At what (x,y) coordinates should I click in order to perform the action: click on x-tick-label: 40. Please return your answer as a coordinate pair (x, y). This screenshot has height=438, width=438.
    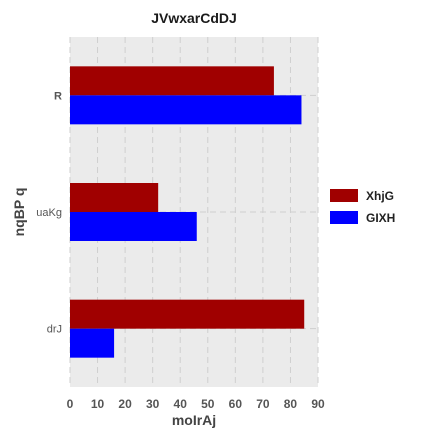
    Looking at the image, I should click on (181, 404).